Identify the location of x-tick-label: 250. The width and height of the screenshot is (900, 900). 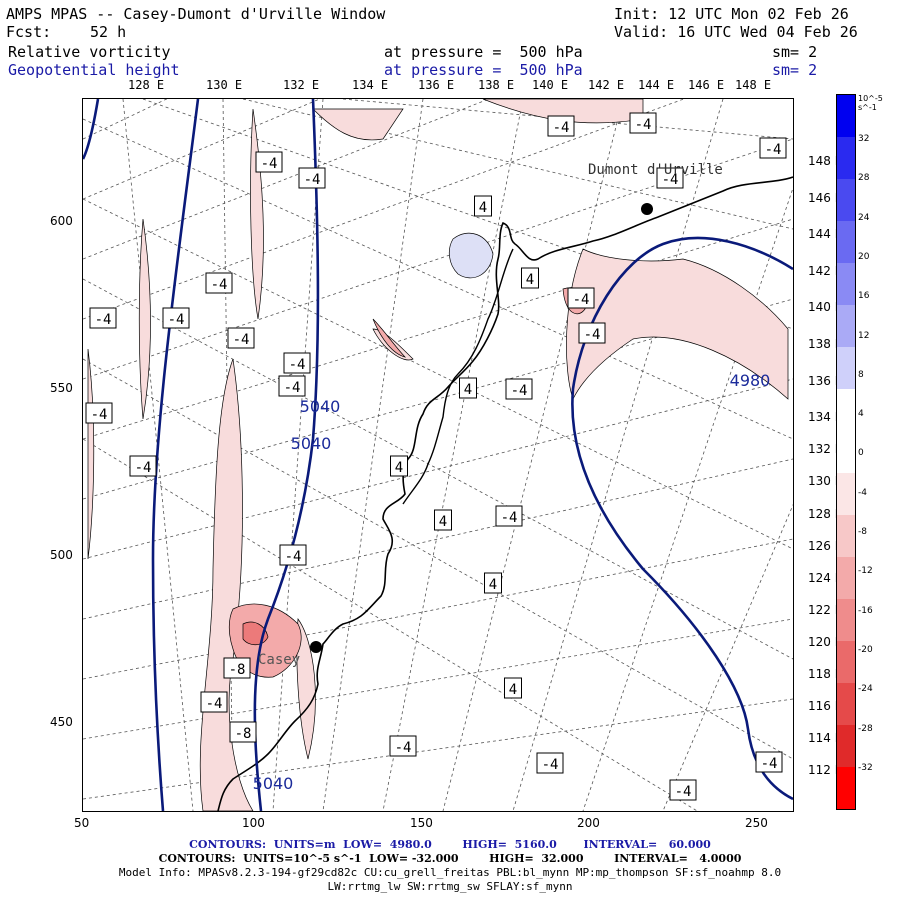
(756, 823).